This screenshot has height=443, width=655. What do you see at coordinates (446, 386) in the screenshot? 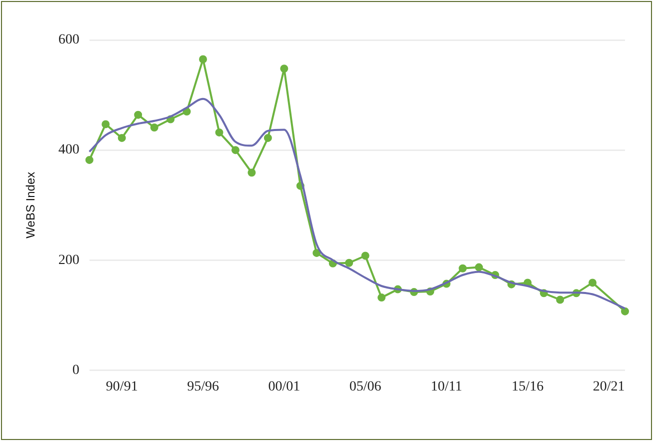
I see `x-tick-label: 10/11` at bounding box center [446, 386].